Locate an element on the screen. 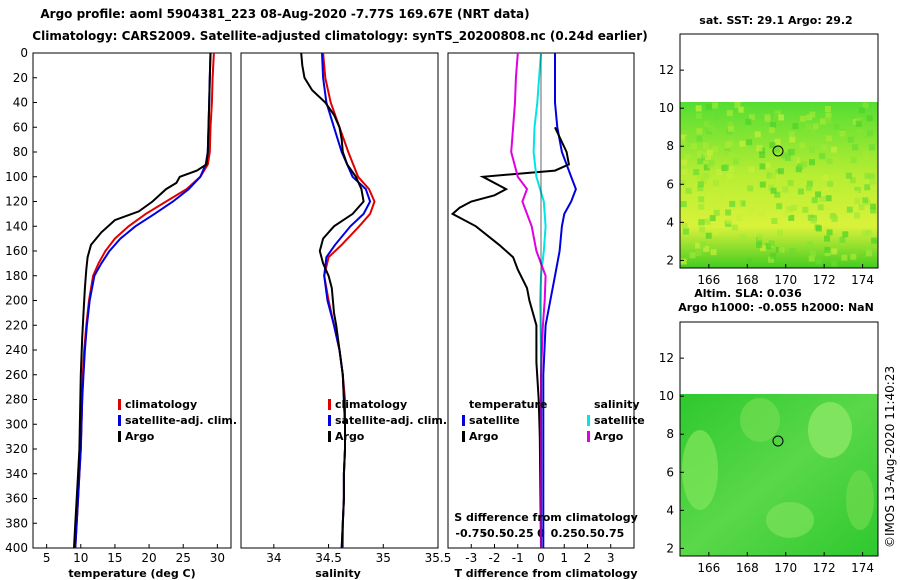  sst-y-tick-labels: 2 4 6 8 10 12 is located at coordinates (671, 165).